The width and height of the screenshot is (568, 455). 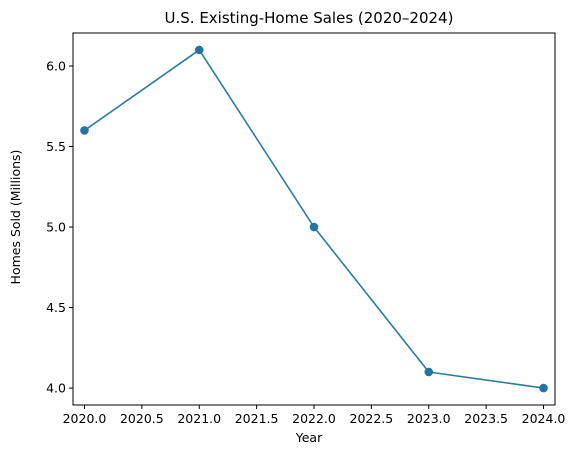 I want to click on y-axis-label: Homes Sold (Millions), so click(x=15, y=217).